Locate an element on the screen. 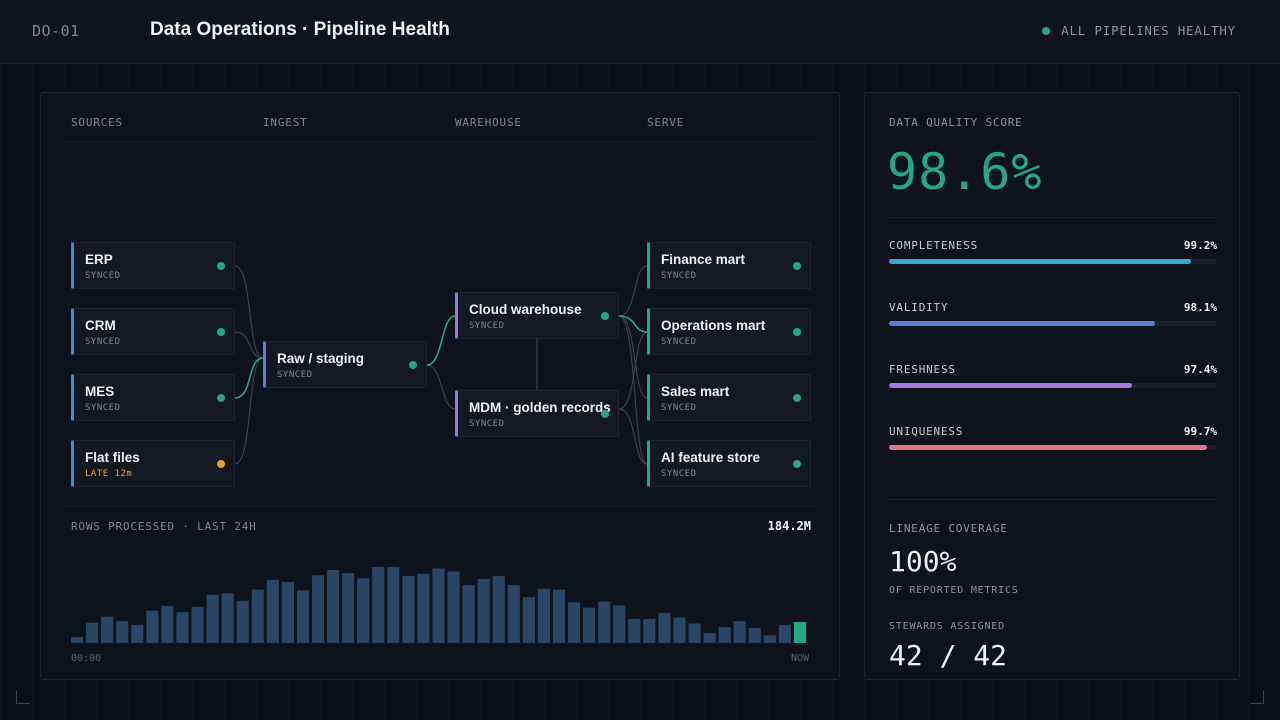  node-finance-mart: Finance mart SYNCED is located at coordinates (729, 265).